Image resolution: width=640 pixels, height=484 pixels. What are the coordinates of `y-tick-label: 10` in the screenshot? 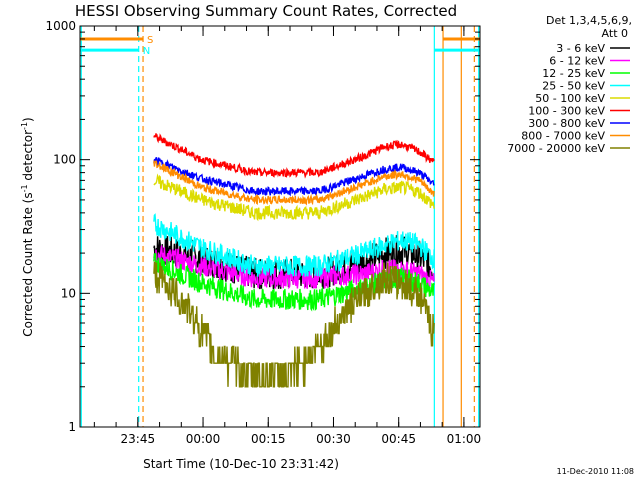 It's located at (68, 293).